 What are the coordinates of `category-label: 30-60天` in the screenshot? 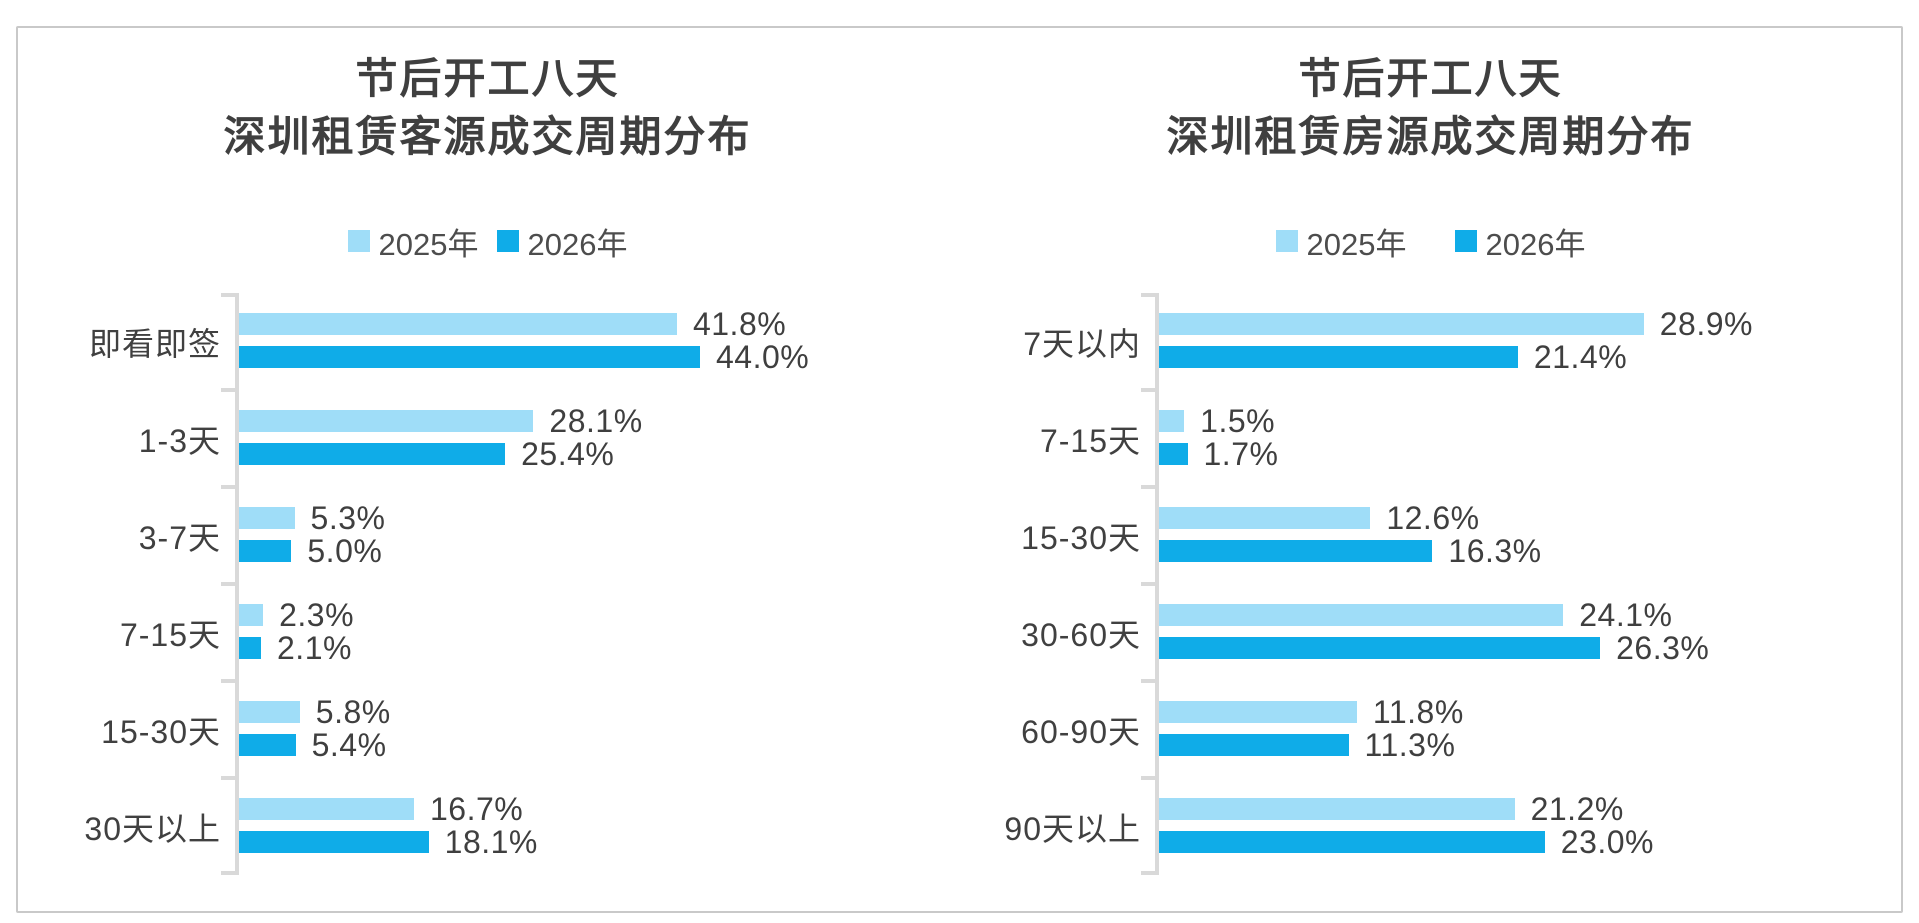 It's located at (1081, 634).